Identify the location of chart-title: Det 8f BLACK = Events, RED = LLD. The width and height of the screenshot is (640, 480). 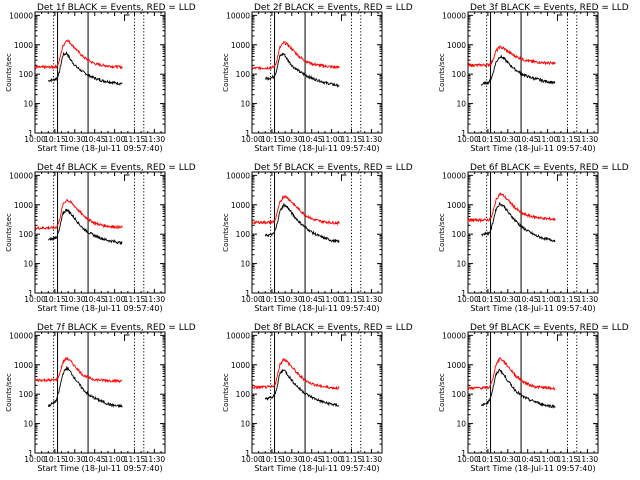
(333, 328).